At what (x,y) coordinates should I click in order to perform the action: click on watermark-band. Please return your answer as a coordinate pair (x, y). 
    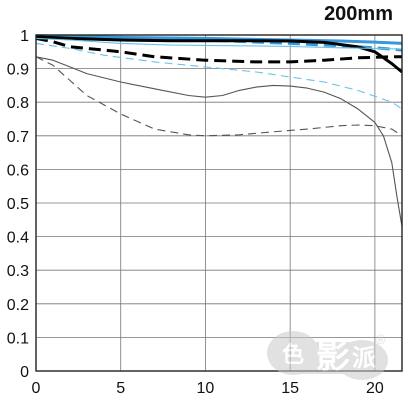
    Looking at the image, I should click on (327, 358).